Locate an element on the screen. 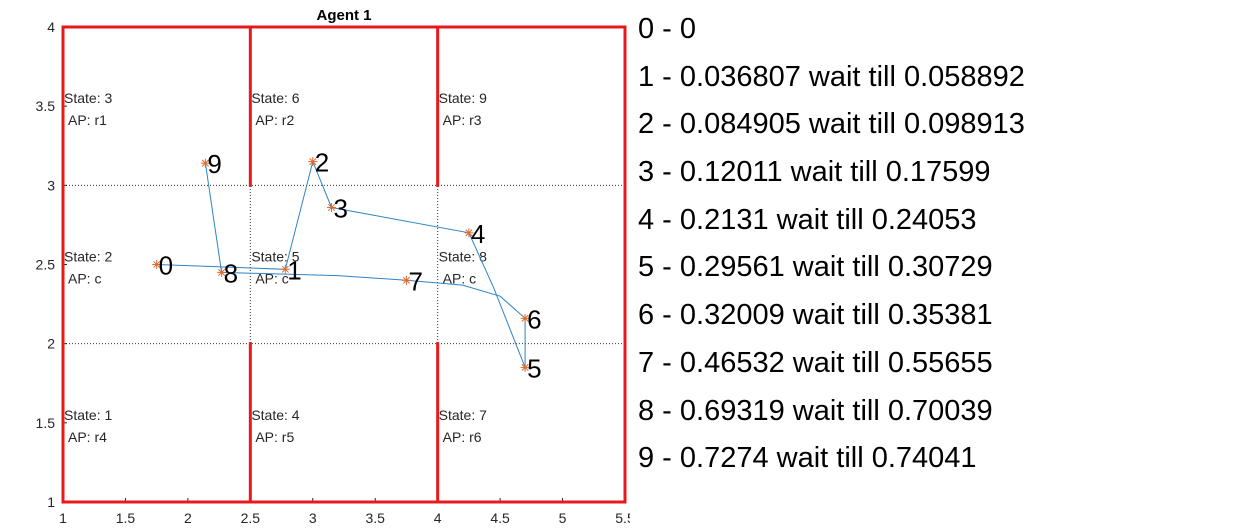 This screenshot has width=1250, height=529. x-tick-label: 3.5 is located at coordinates (375, 518).